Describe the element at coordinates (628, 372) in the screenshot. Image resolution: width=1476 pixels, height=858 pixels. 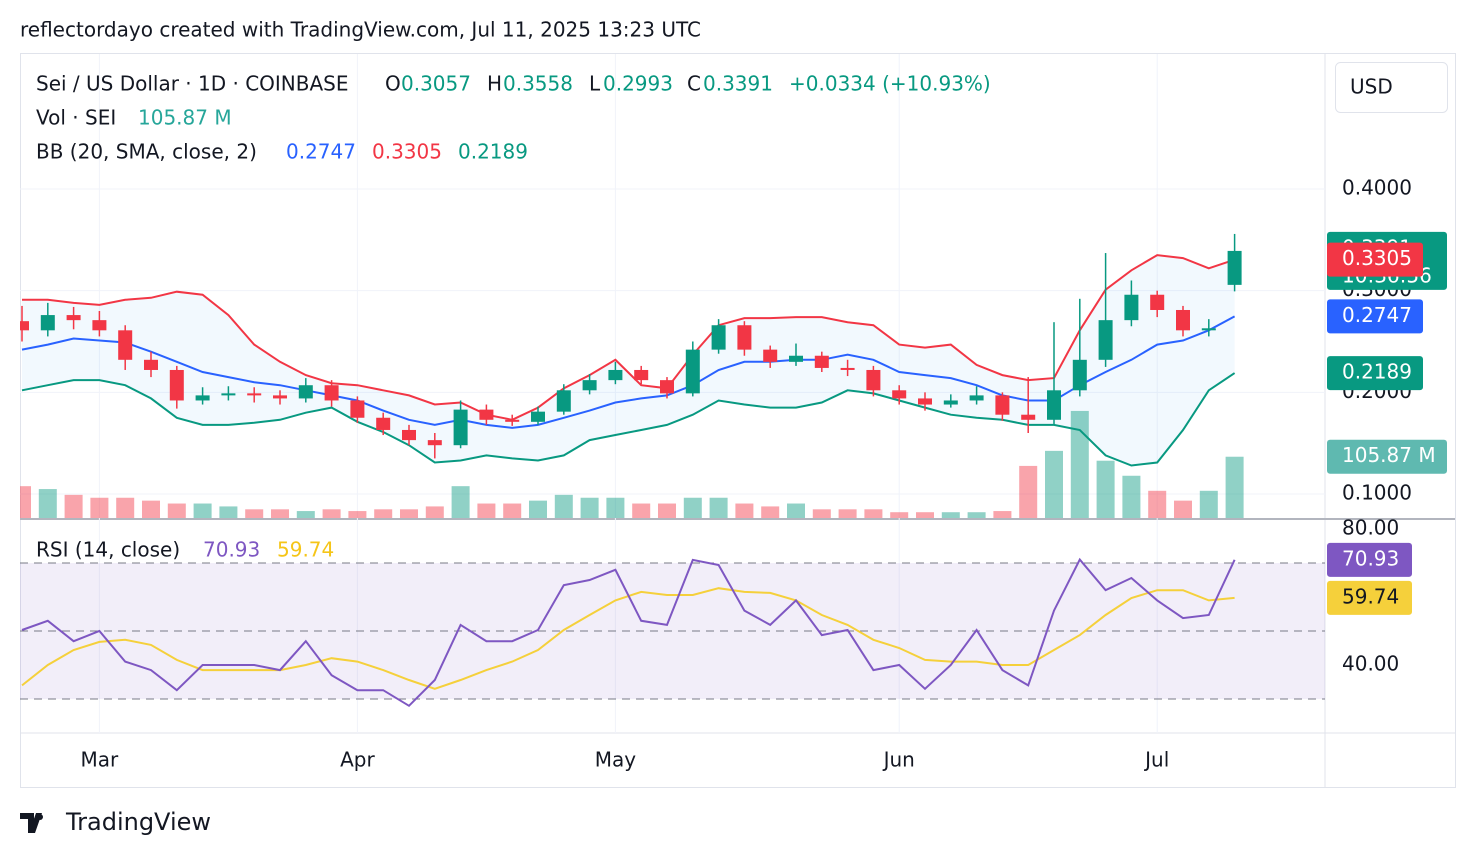
I see `bb-mid-line` at that location.